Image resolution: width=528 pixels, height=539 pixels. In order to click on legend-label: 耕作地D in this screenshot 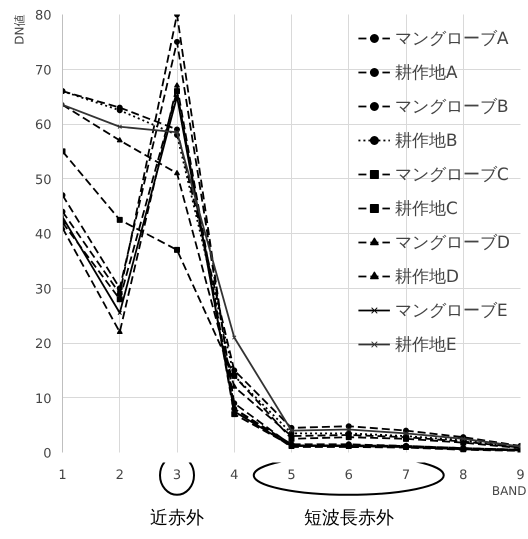, I will do `click(426, 277)`.